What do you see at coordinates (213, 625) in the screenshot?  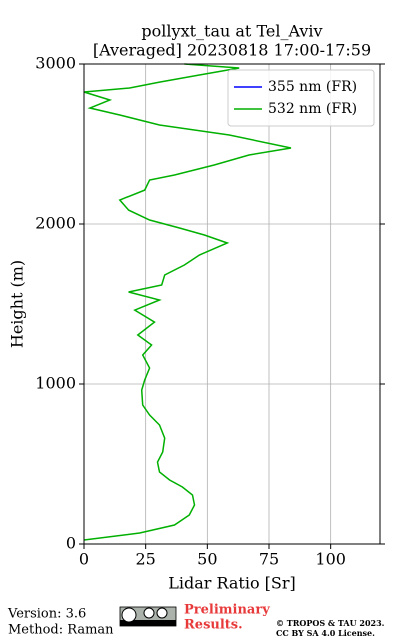 I see `preliminary: Results.` at bounding box center [213, 625].